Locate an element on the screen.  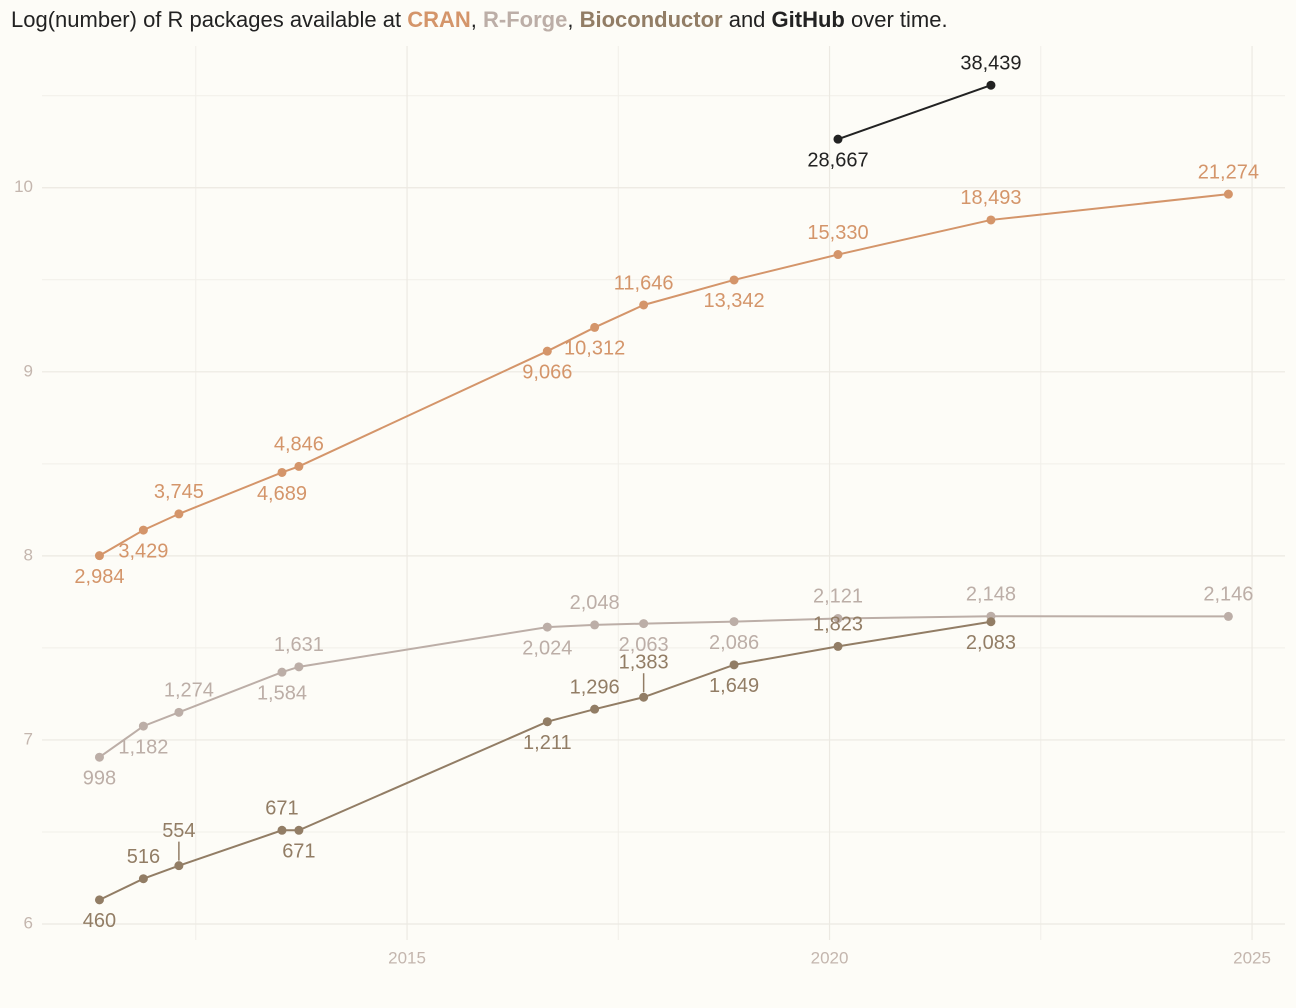
value-label: 1,211 is located at coordinates (547, 743).